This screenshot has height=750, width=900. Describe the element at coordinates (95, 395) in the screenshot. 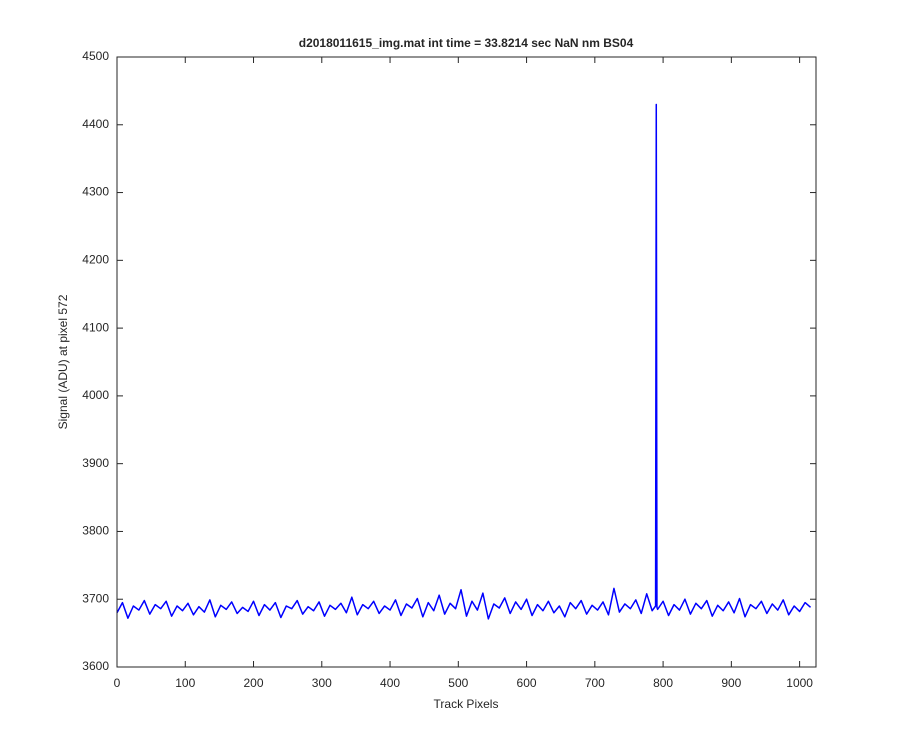

I see `y-tick-label: 4000` at that location.